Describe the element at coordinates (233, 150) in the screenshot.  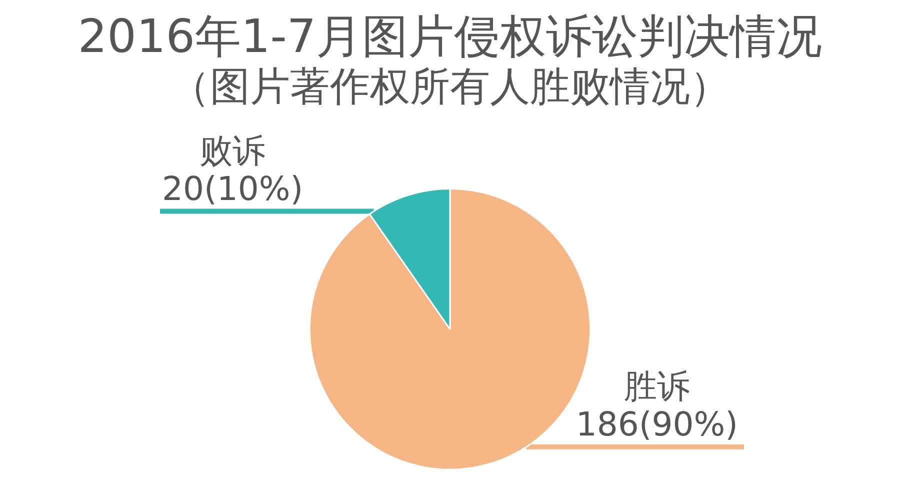
I see `slice-label: 败诉` at that location.